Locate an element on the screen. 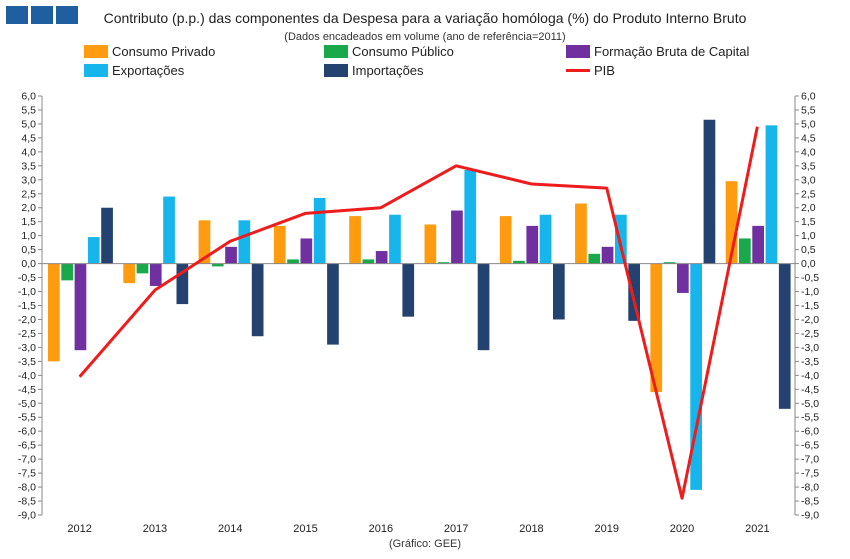  y-tick-label-left: 4,5 is located at coordinates (28, 138).